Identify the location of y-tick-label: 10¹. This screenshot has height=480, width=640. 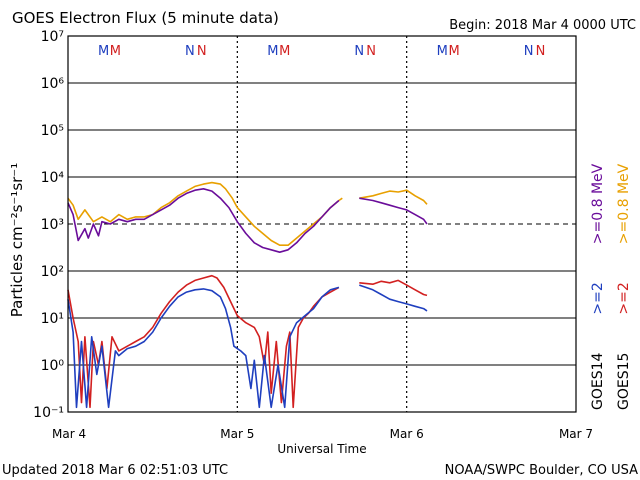
(52, 319).